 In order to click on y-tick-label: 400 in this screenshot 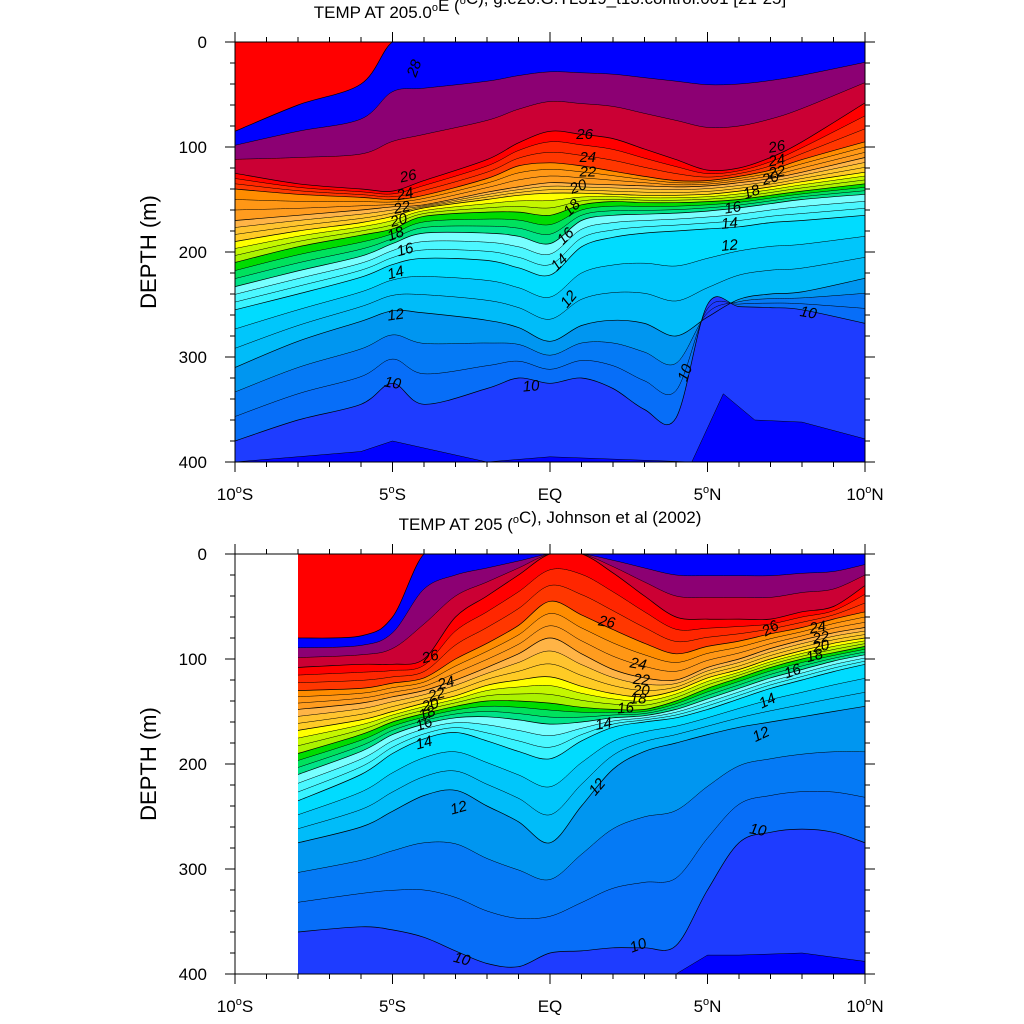, I will do `click(193, 974)`.